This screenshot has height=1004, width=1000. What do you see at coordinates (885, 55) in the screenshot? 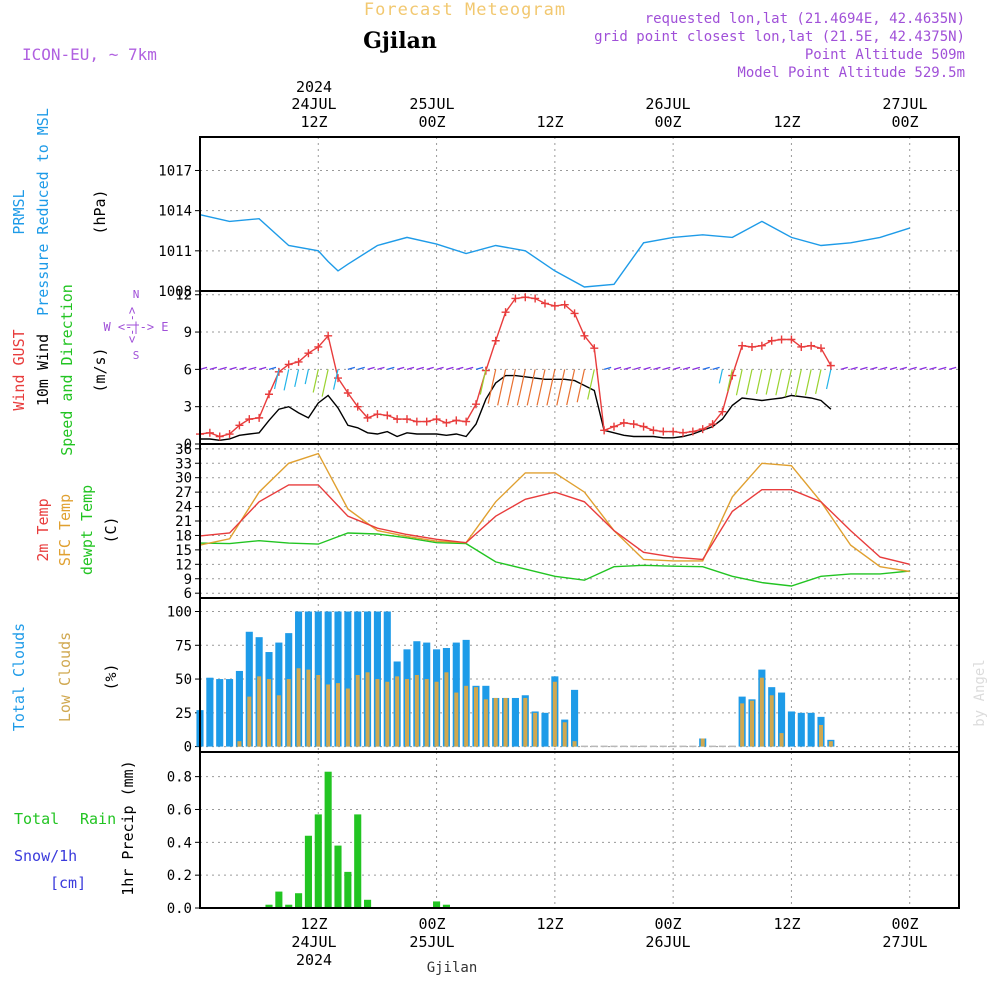
I see `point-altitude: Point Altitude 509m` at bounding box center [885, 55].